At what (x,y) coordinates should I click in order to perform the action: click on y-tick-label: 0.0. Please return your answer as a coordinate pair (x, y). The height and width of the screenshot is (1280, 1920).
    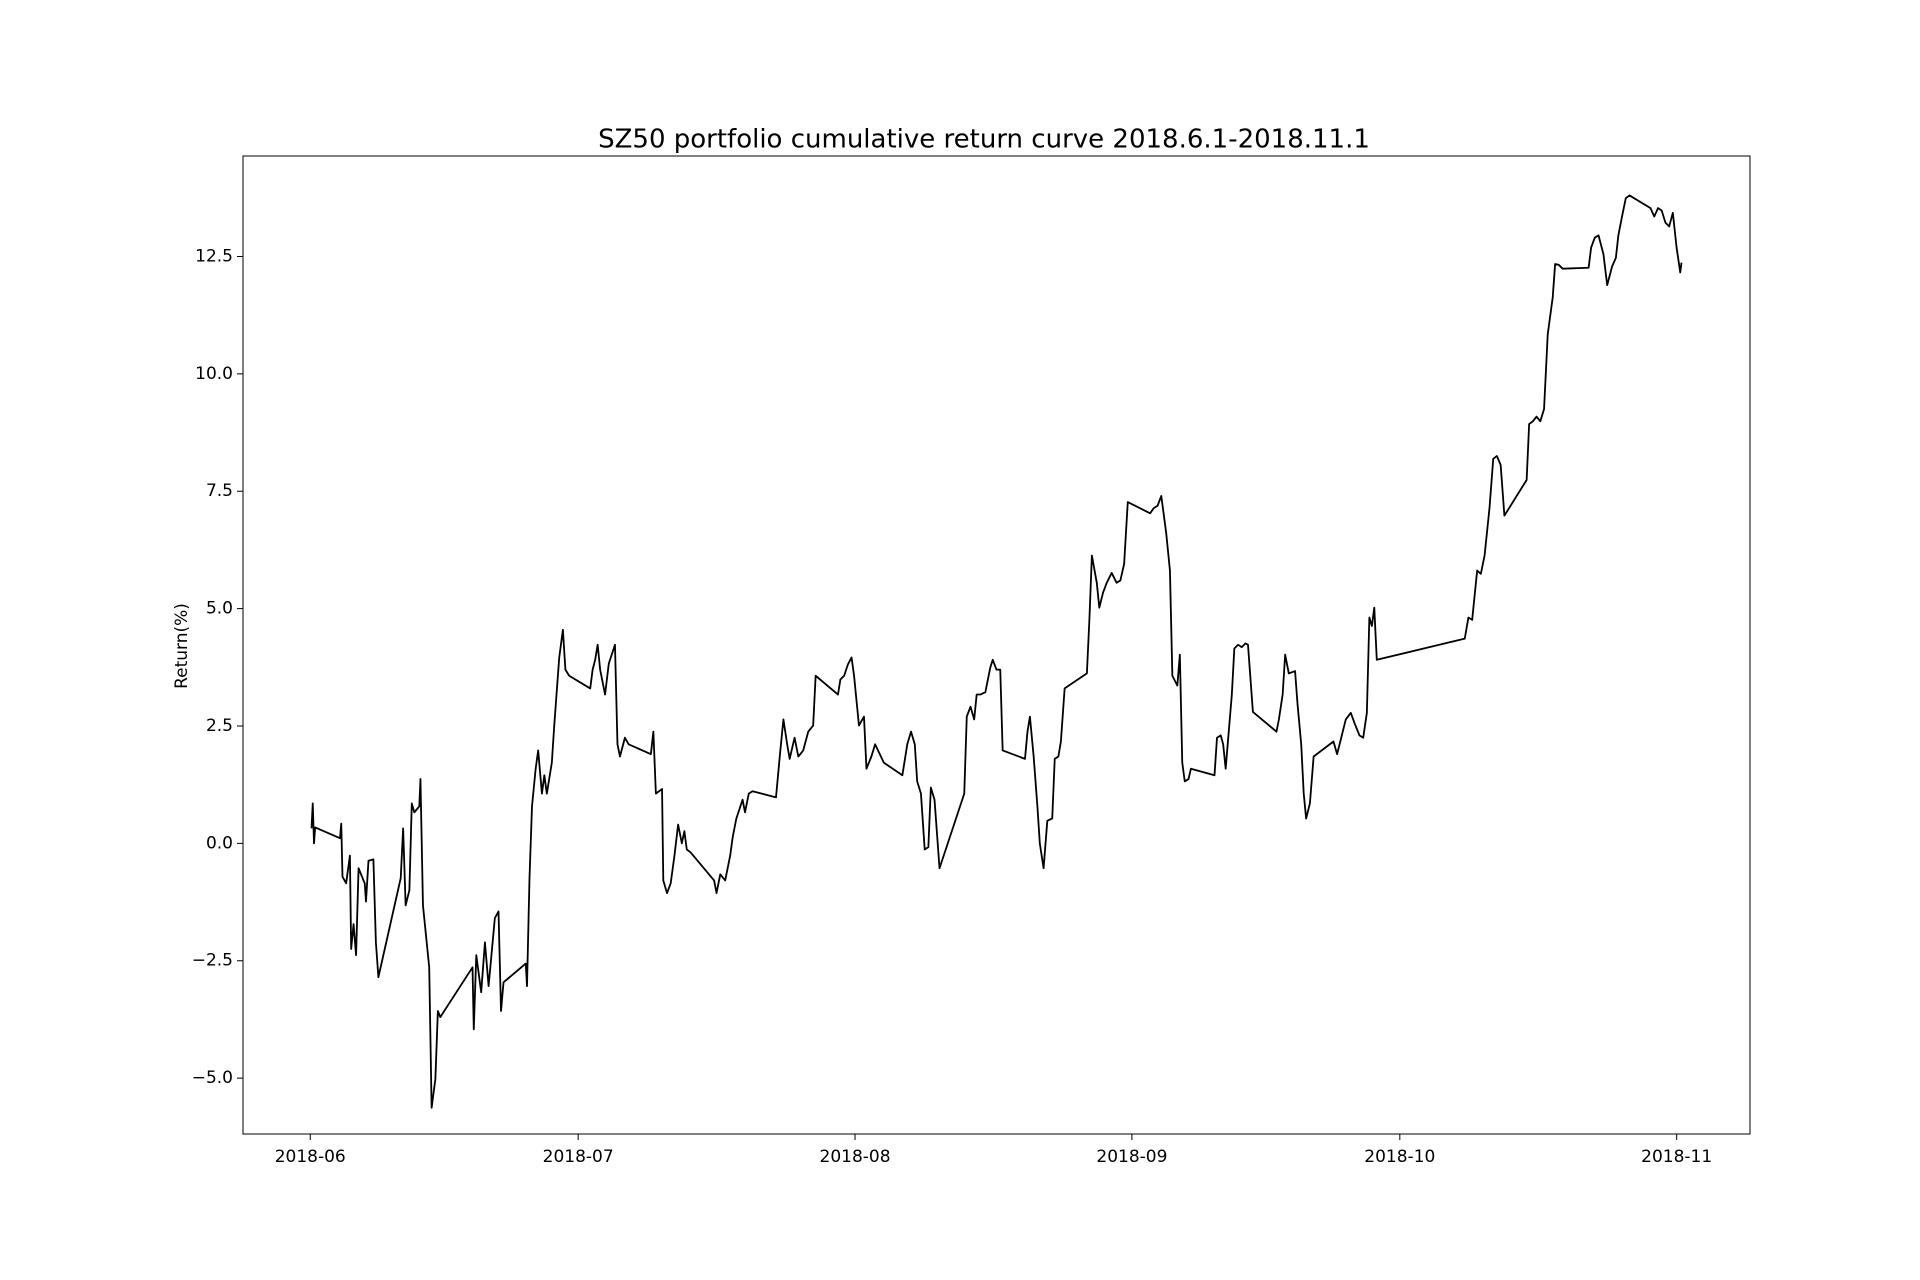
    Looking at the image, I should click on (219, 843).